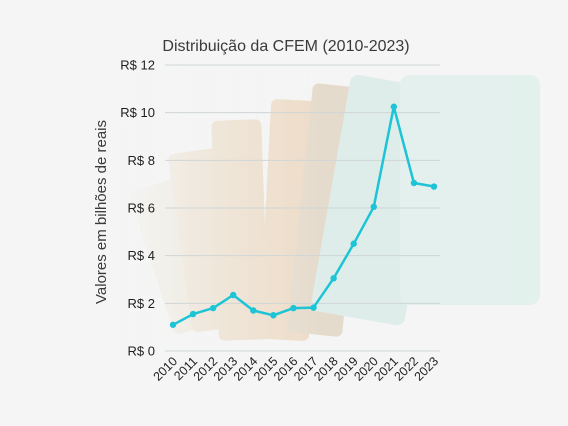  What do you see at coordinates (427, 369) in the screenshot?
I see `x-tick-label: 2023` at bounding box center [427, 369].